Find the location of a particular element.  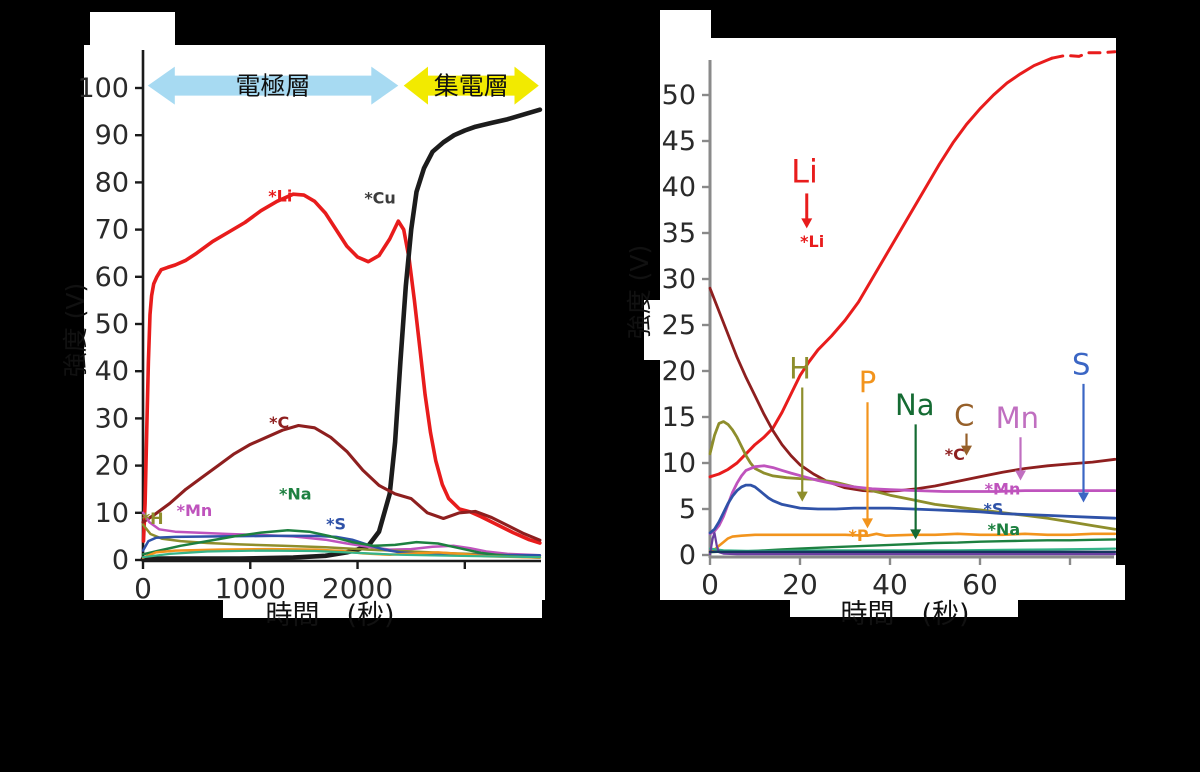

series-S is located at coordinates (912, 509).